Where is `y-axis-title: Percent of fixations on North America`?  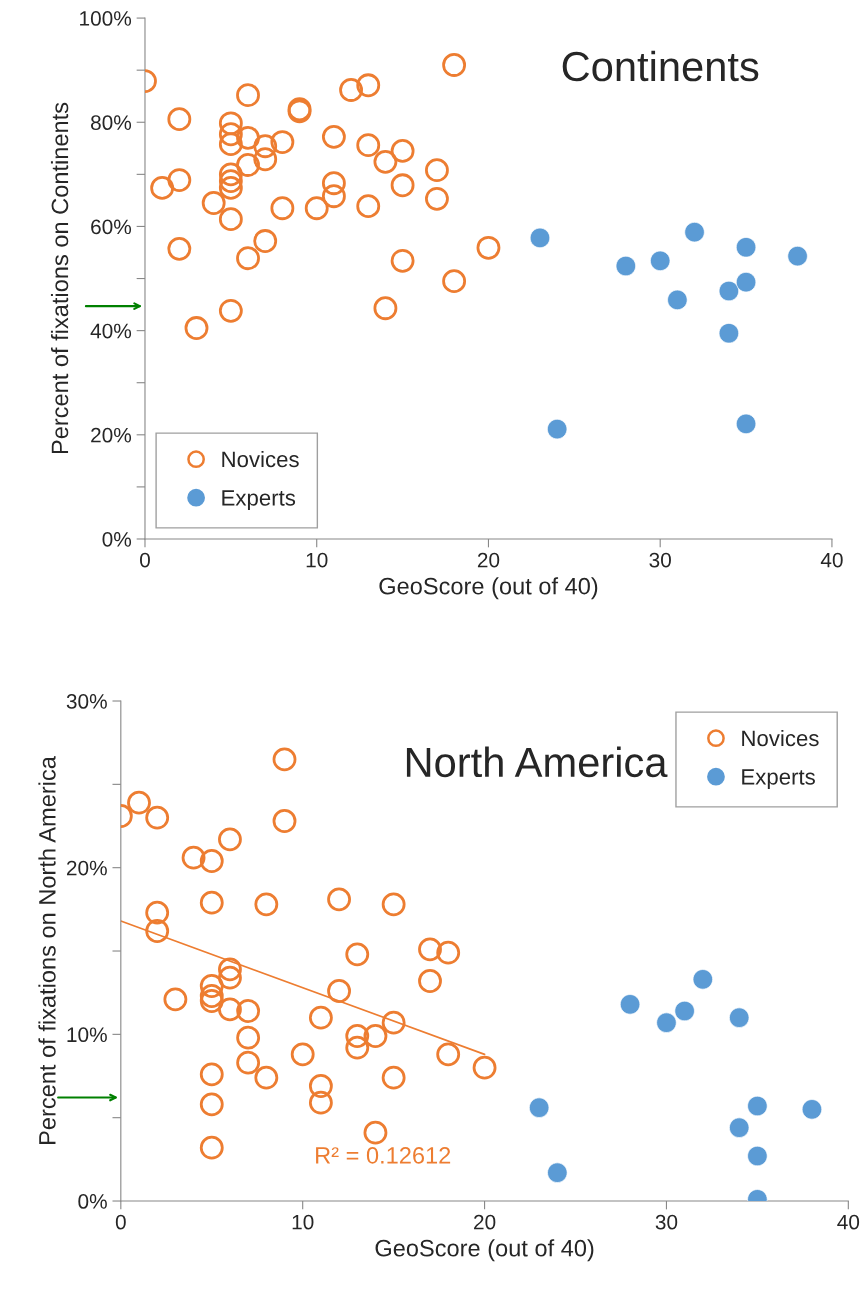
y-axis-title: Percent of fixations on North America is located at coordinates (47, 950).